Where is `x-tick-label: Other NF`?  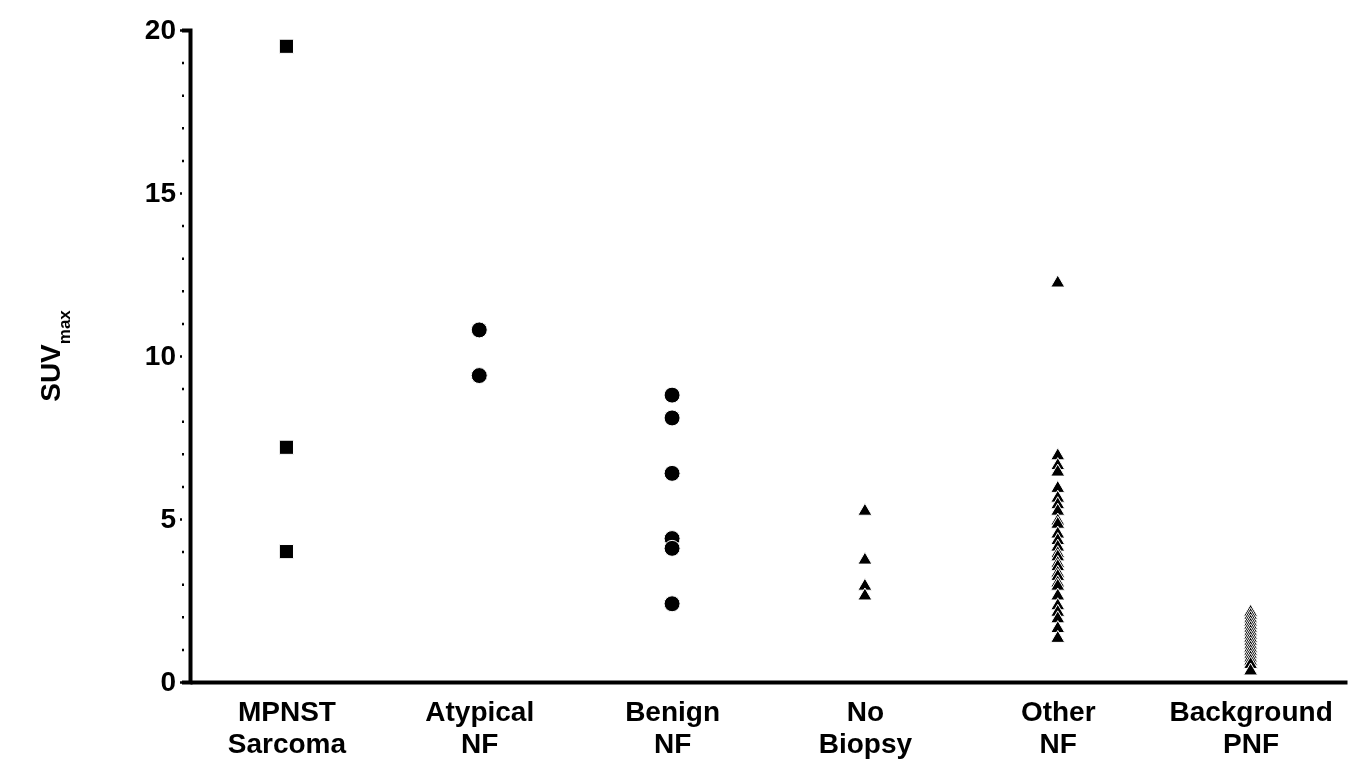
x-tick-label: Other NF is located at coordinates (1058, 728).